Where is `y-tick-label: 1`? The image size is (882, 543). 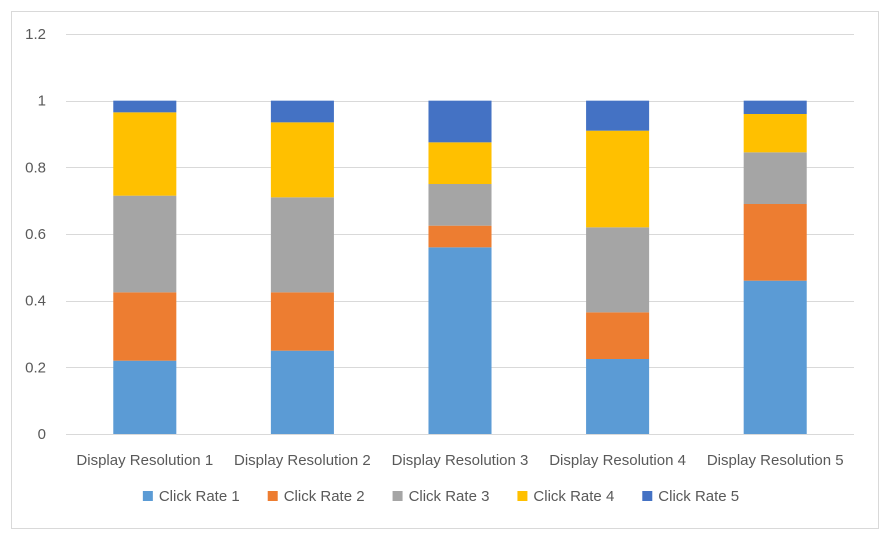 y-tick-label: 1 is located at coordinates (42, 101).